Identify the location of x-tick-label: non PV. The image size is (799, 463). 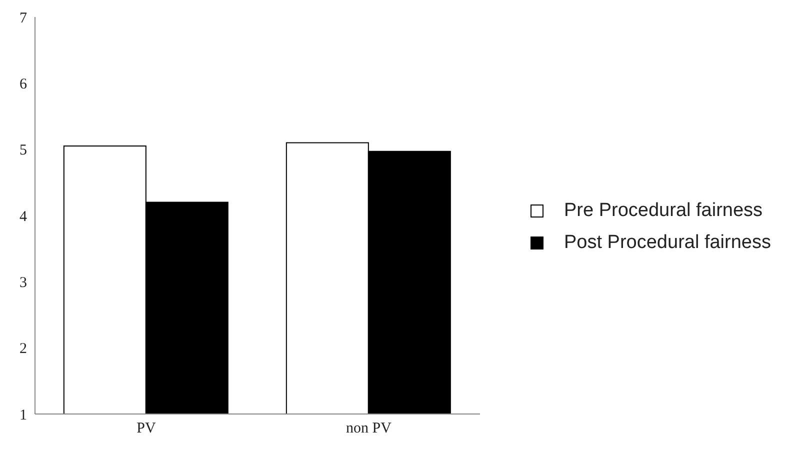
(369, 428).